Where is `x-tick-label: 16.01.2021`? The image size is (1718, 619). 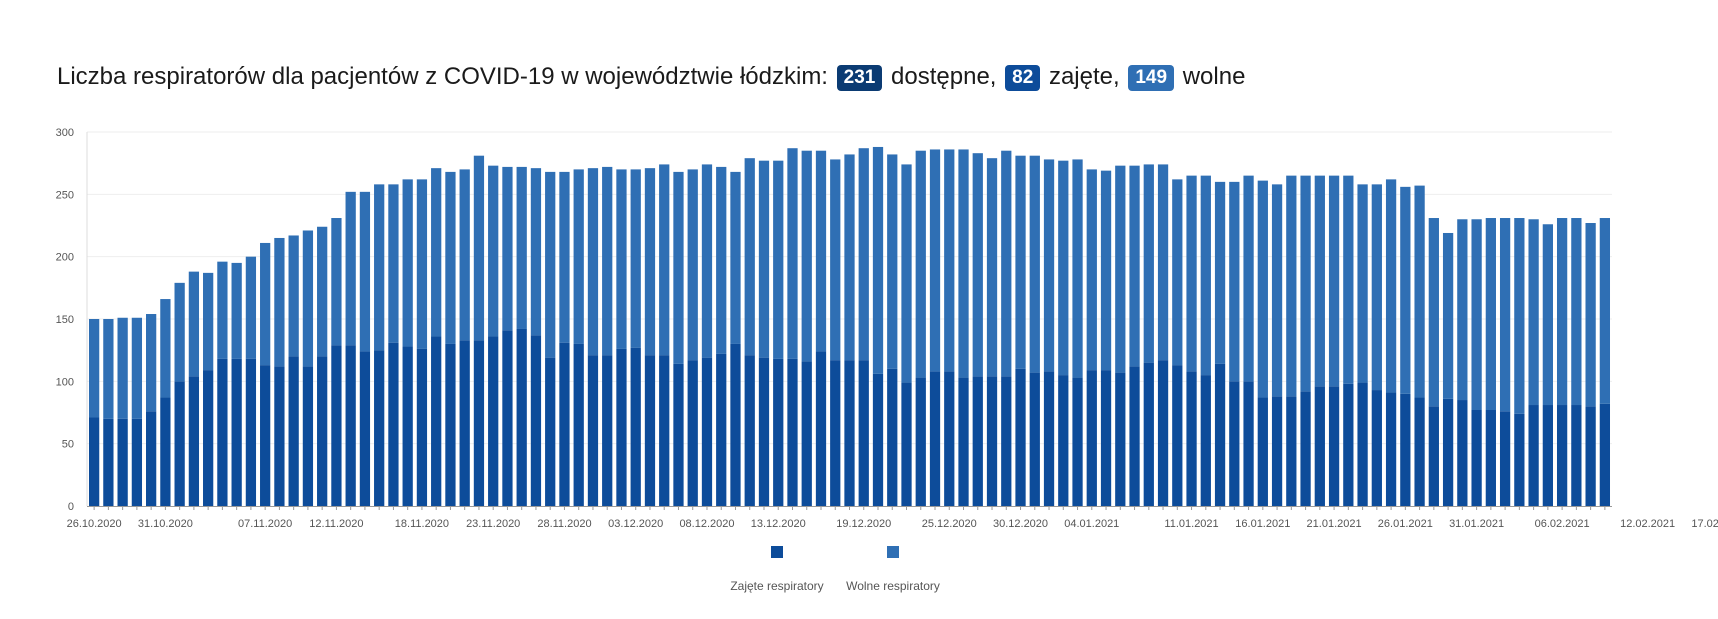 x-tick-label: 16.01.2021 is located at coordinates (1262, 524).